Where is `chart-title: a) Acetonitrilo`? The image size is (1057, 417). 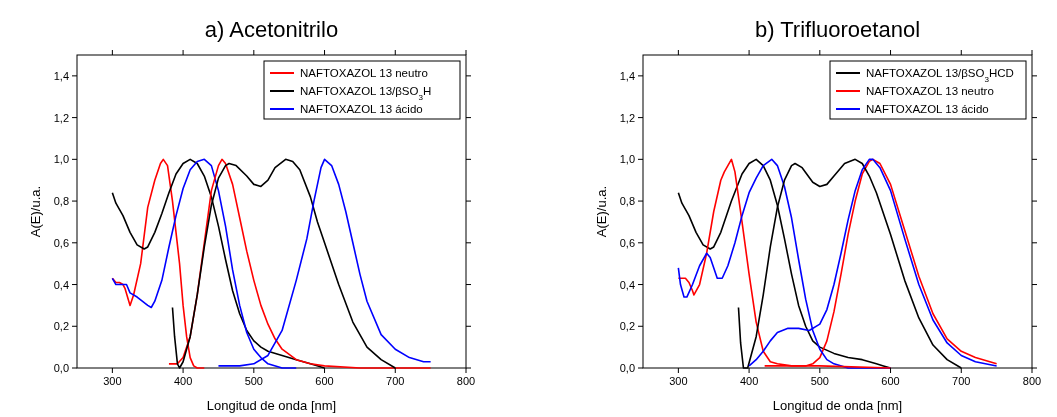
chart-title: a) Acetonitrilo is located at coordinates (271, 29).